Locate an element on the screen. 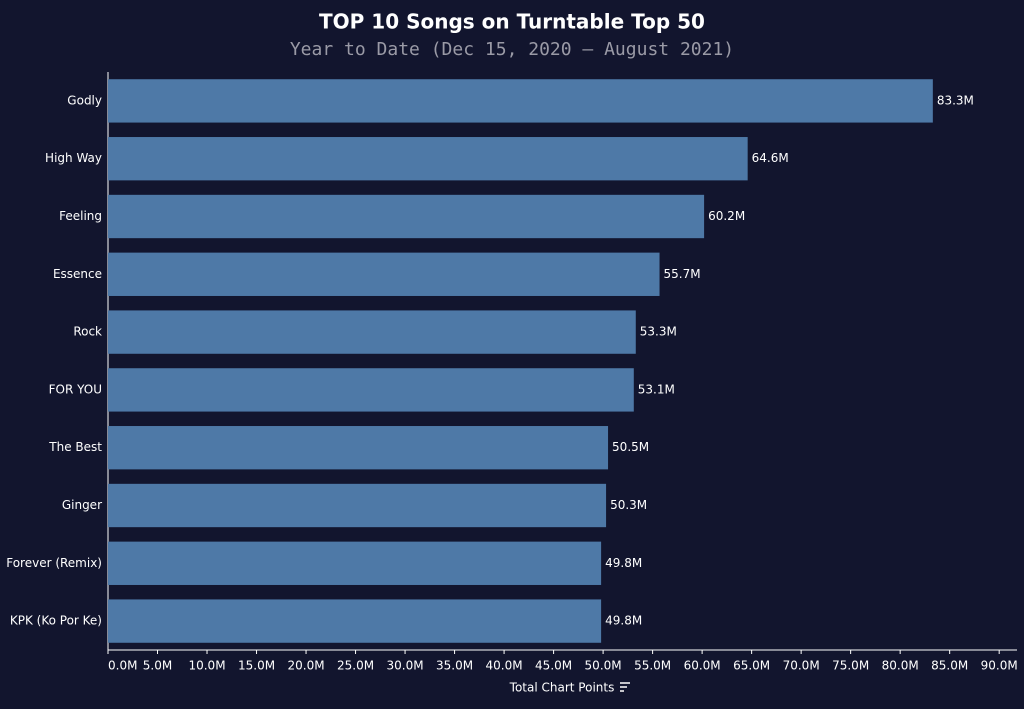  chart-title: TOP 10 Songs on Turntable Top 50 is located at coordinates (512, 22).